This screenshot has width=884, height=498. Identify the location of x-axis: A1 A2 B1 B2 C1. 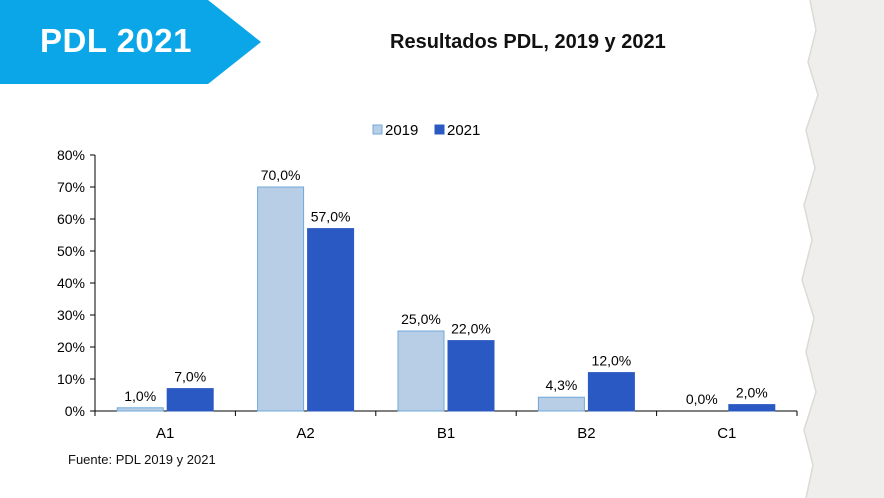
(446, 426).